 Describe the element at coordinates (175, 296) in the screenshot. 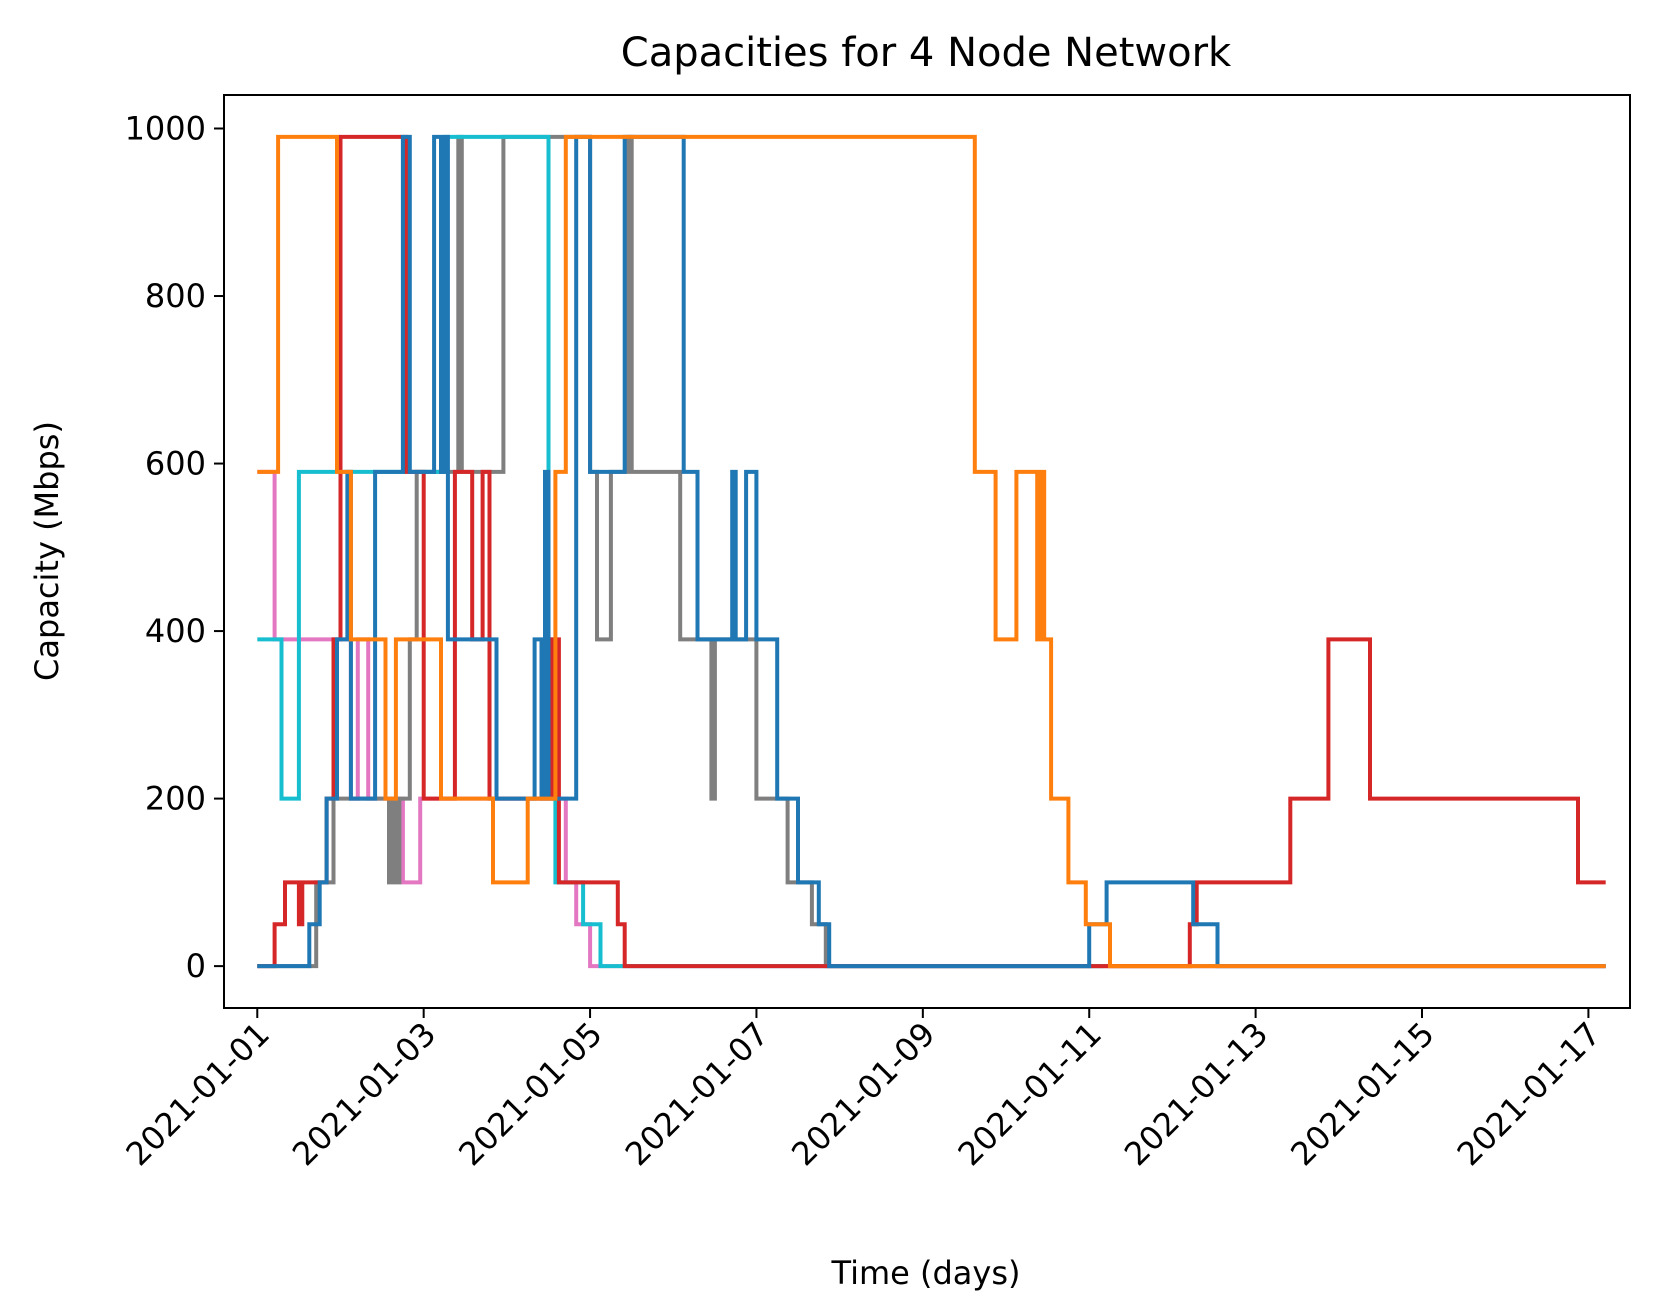

I see `y-tick-label: 800` at that location.